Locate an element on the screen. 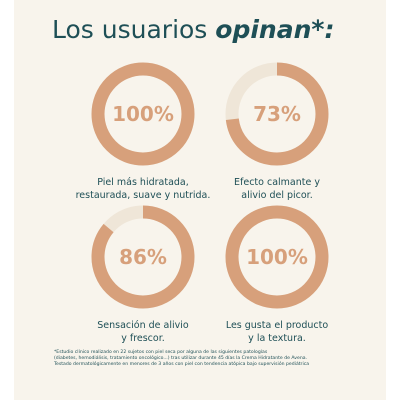  caption-line: alivio del picor. is located at coordinates (277, 195).